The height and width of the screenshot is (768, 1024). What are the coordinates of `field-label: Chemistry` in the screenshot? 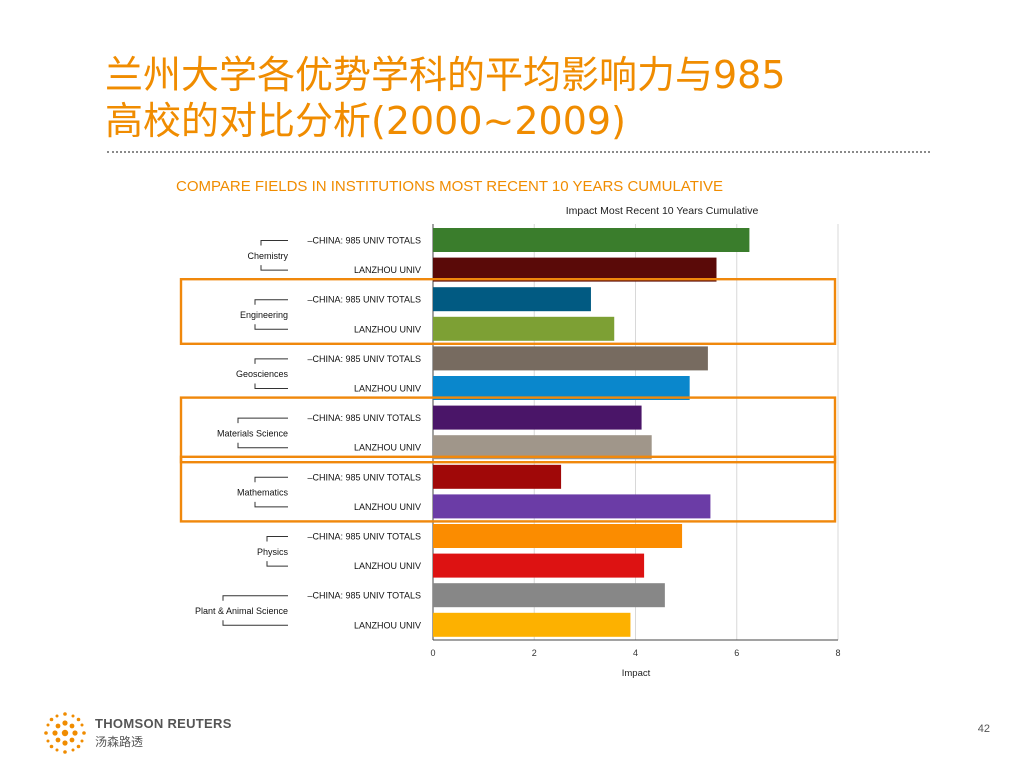 It's located at (267, 256).